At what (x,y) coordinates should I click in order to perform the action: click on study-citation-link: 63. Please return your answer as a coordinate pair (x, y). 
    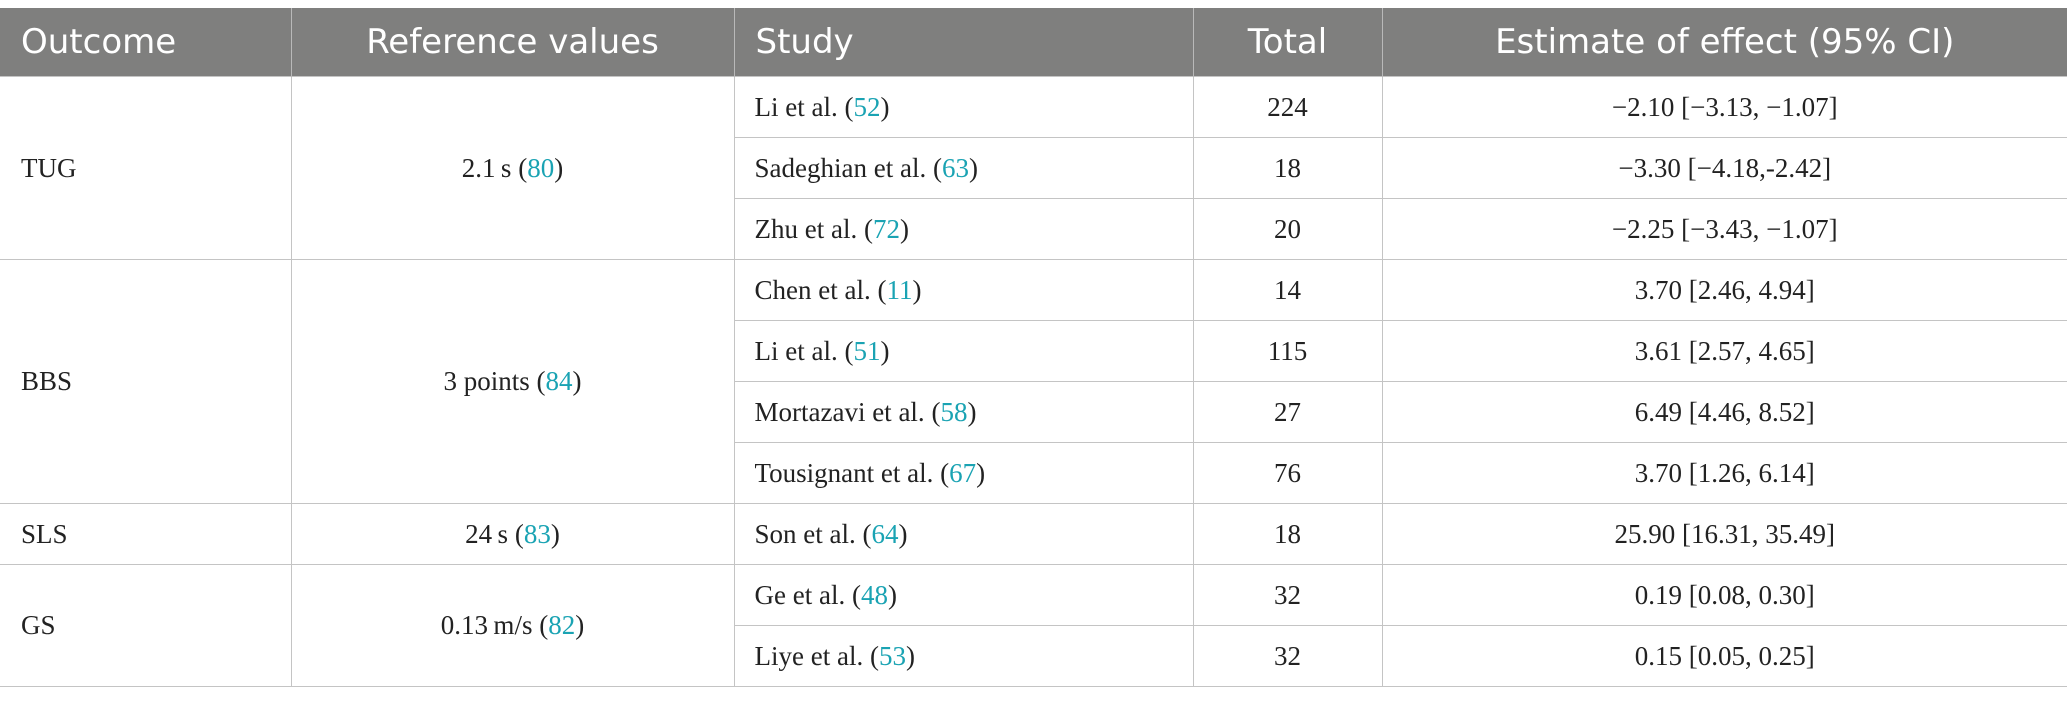
    Looking at the image, I should click on (955, 167).